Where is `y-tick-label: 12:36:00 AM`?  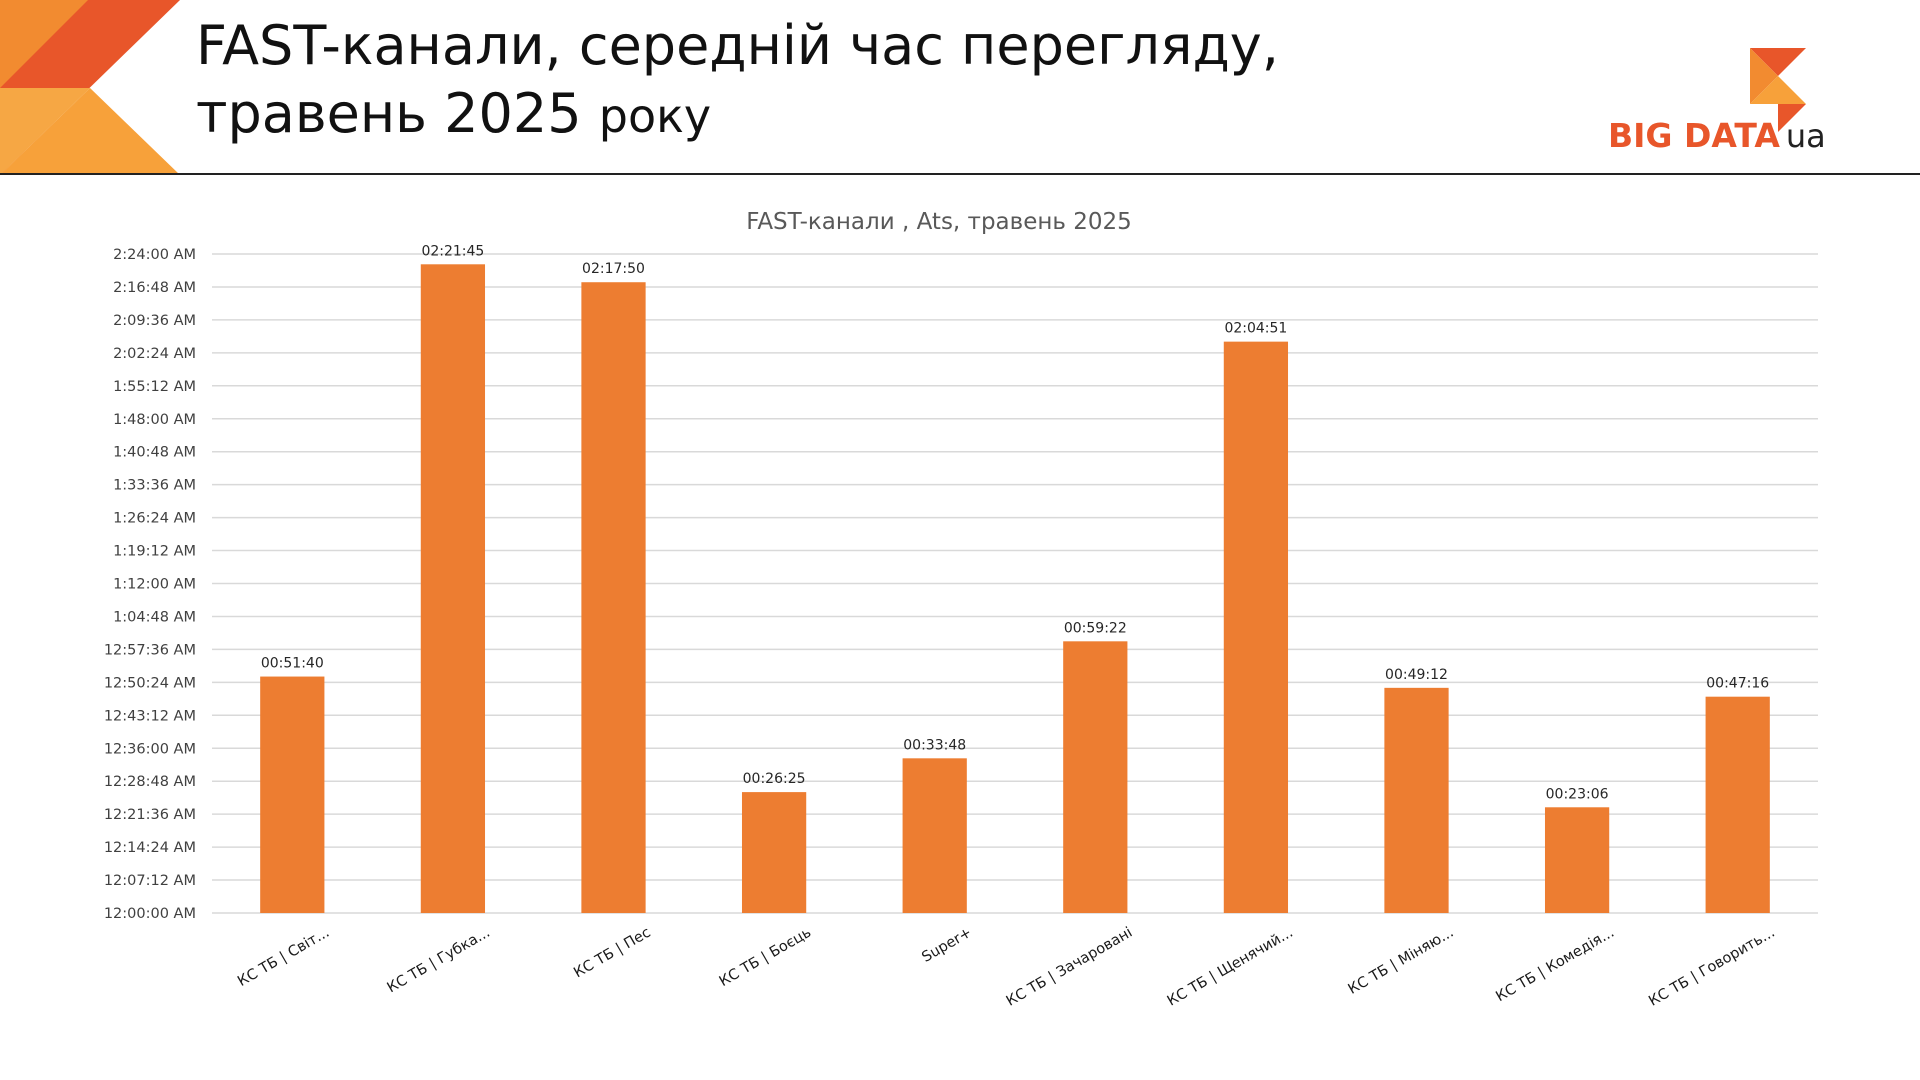
y-tick-label: 12:36:00 AM is located at coordinates (150, 749).